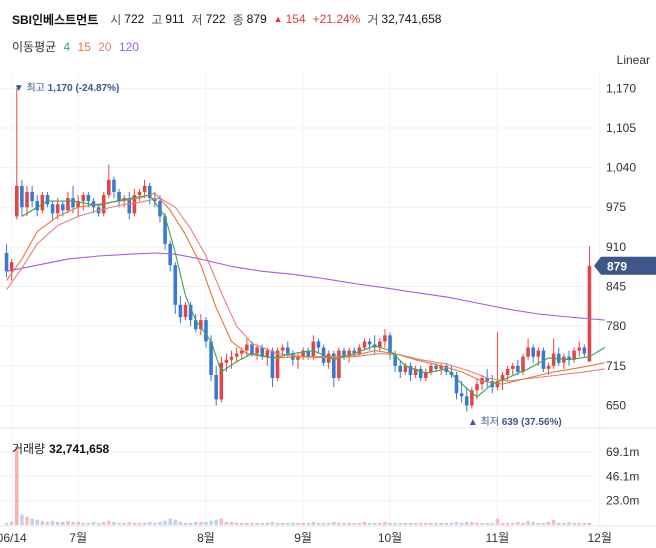 The height and width of the screenshot is (548, 656). Describe the element at coordinates (621, 128) in the screenshot. I see `y-tick-label: 1,105` at that location.